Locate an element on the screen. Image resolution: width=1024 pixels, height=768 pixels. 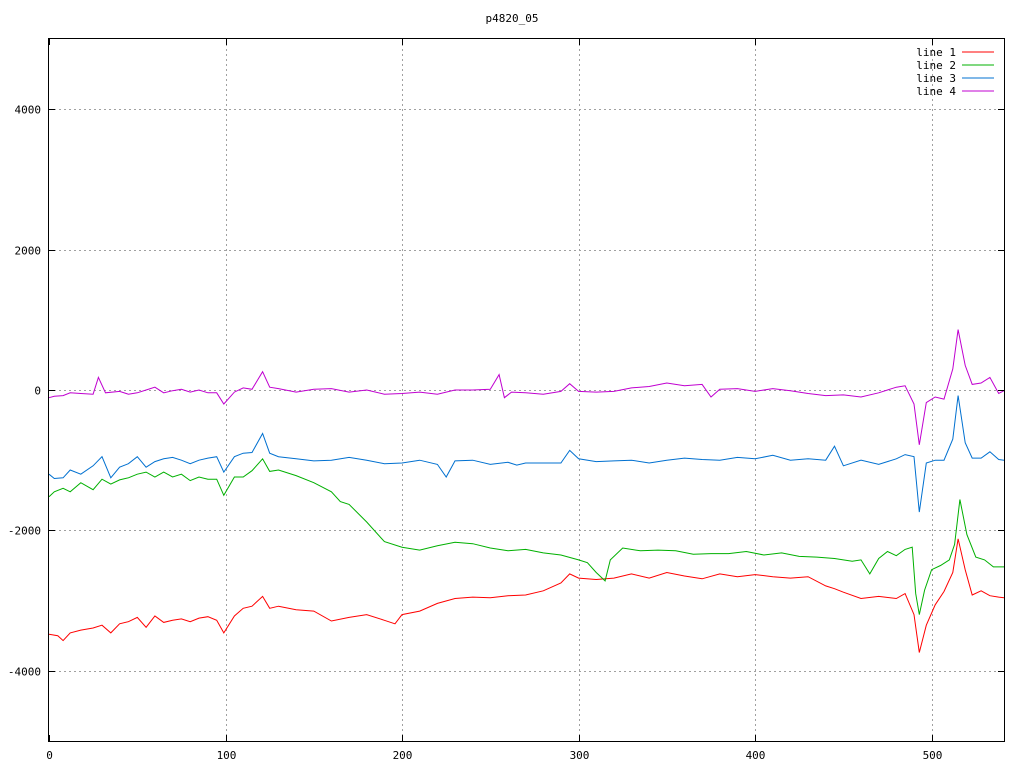
y-tick-label: 2000 is located at coordinates (28, 251).